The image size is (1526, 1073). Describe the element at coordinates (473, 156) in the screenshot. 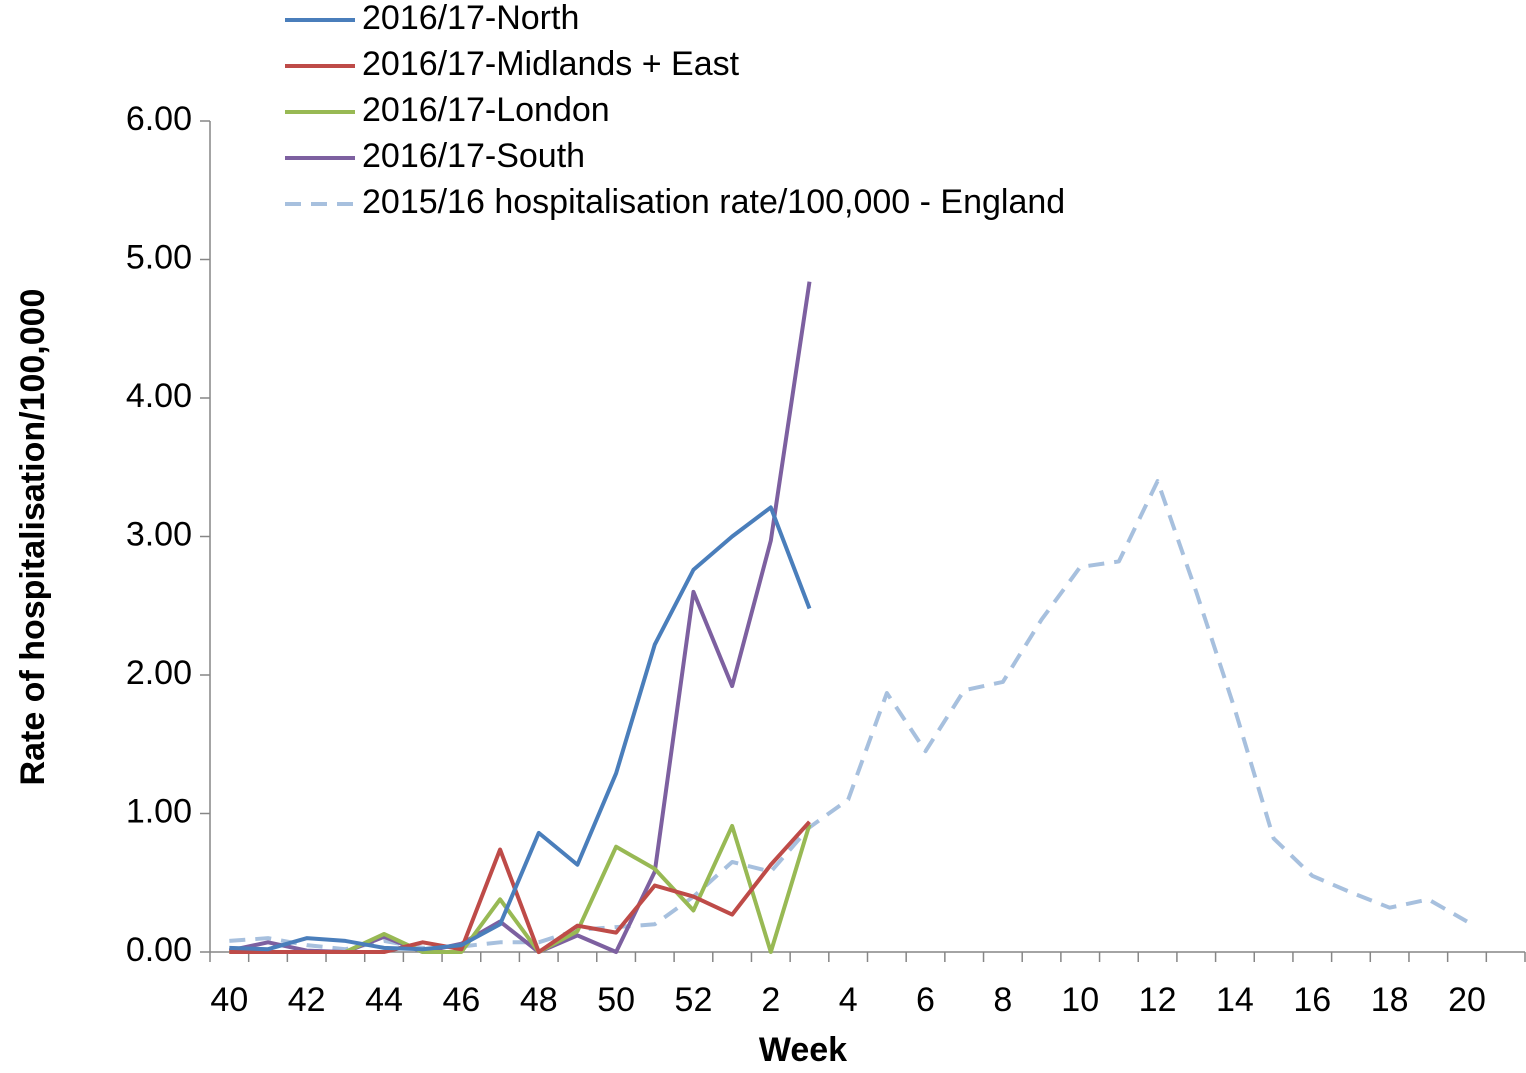

I see `legend-label: 2016/17-South` at that location.